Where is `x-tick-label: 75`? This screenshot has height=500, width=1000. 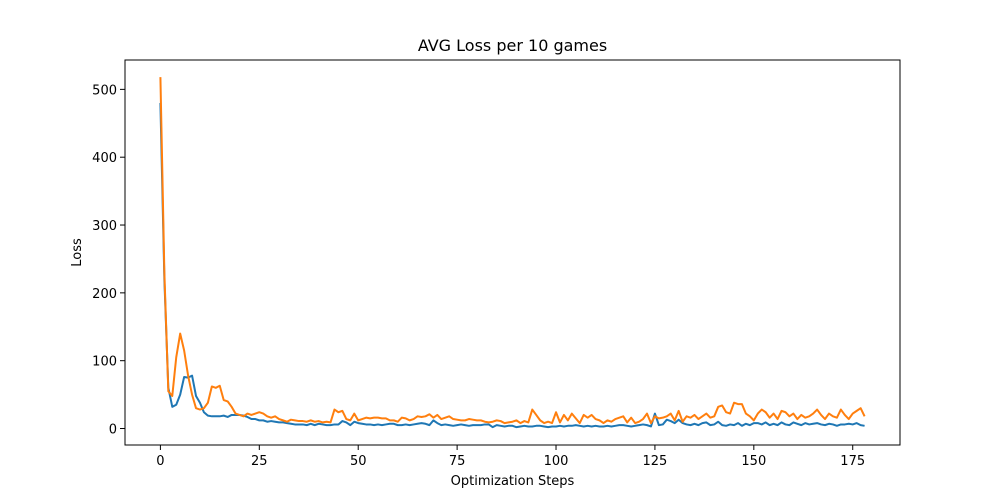 x-tick-label: 75 is located at coordinates (457, 461).